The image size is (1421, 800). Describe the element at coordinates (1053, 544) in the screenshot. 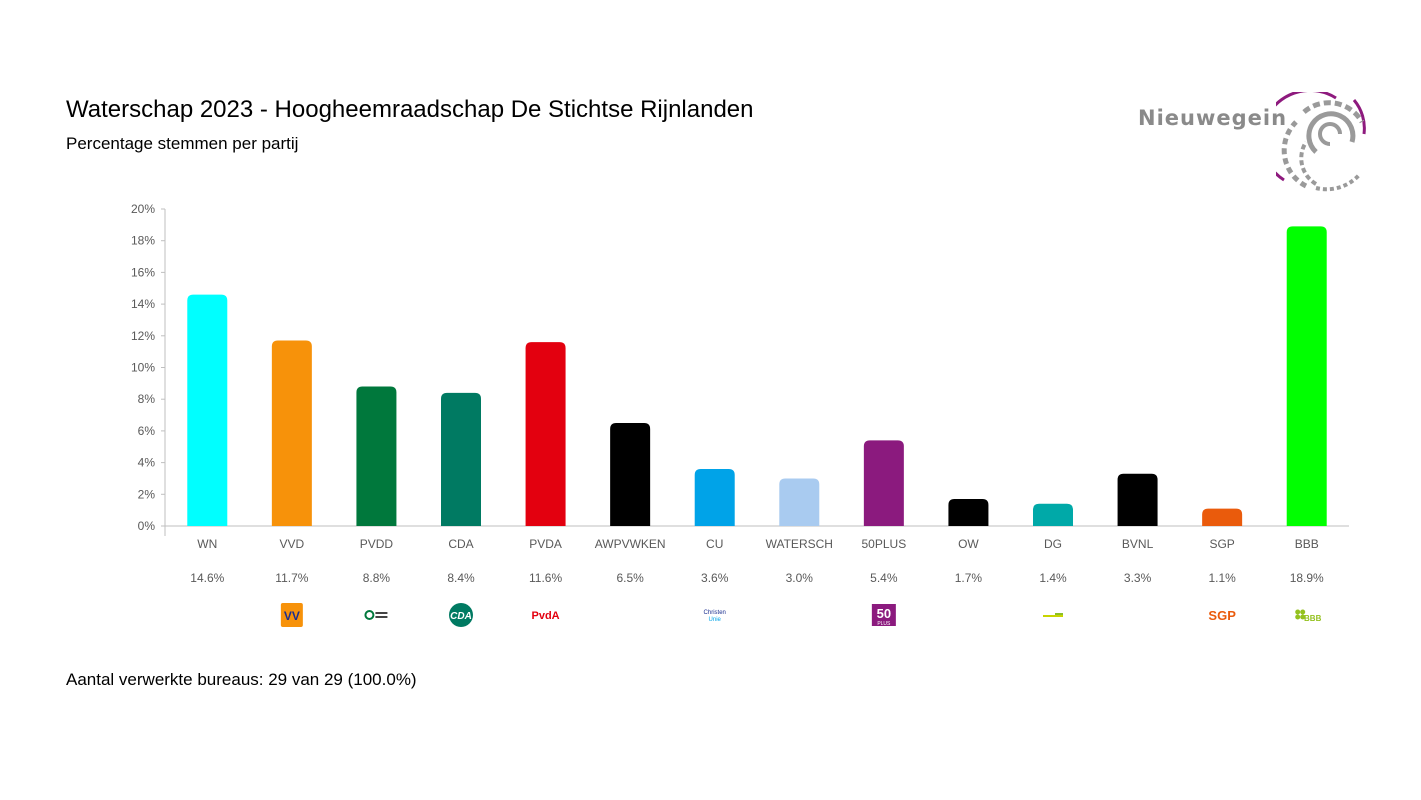

I see `category-label: DG` at that location.